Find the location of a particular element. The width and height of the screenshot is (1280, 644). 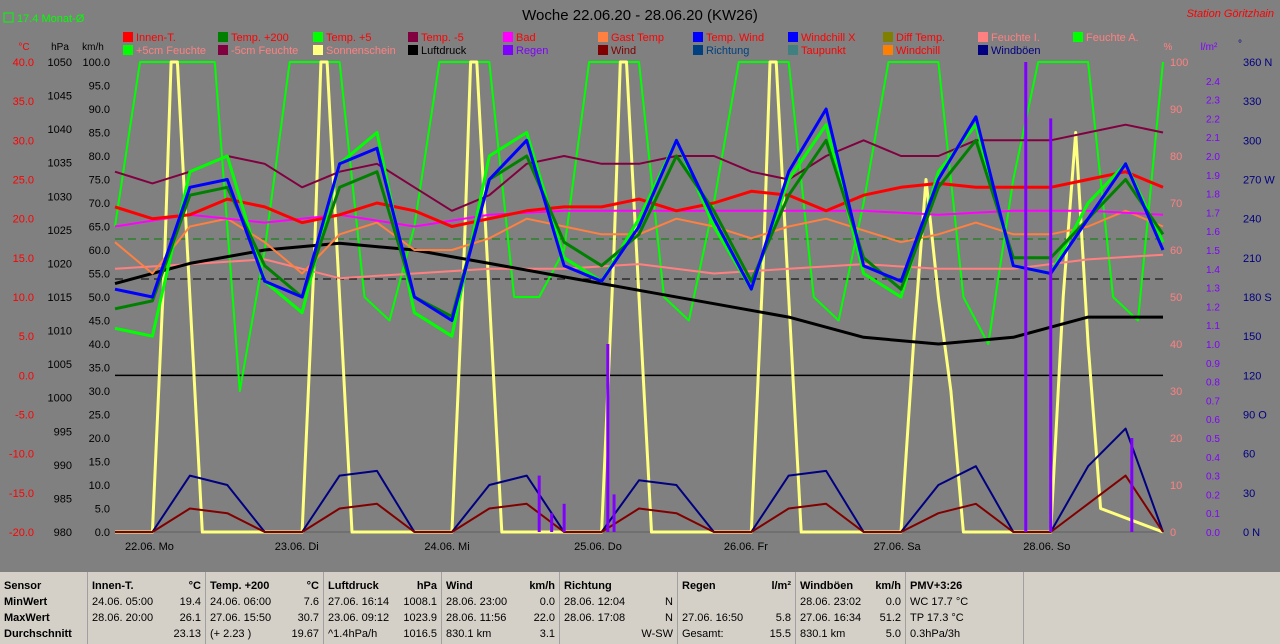

summary-cell-label: Temp. +200 is located at coordinates (240, 586).